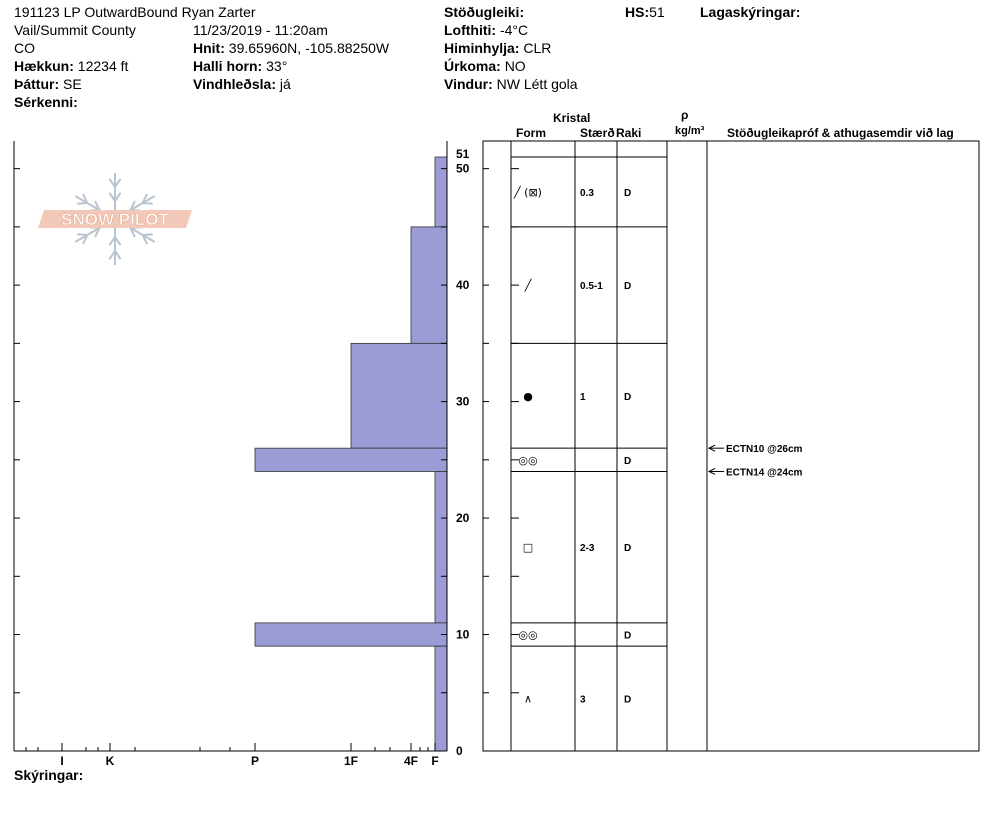 Image resolution: width=994 pixels, height=840 pixels. Describe the element at coordinates (482, 48) in the screenshot. I see `sky-label: Himinhylja:` at that location.